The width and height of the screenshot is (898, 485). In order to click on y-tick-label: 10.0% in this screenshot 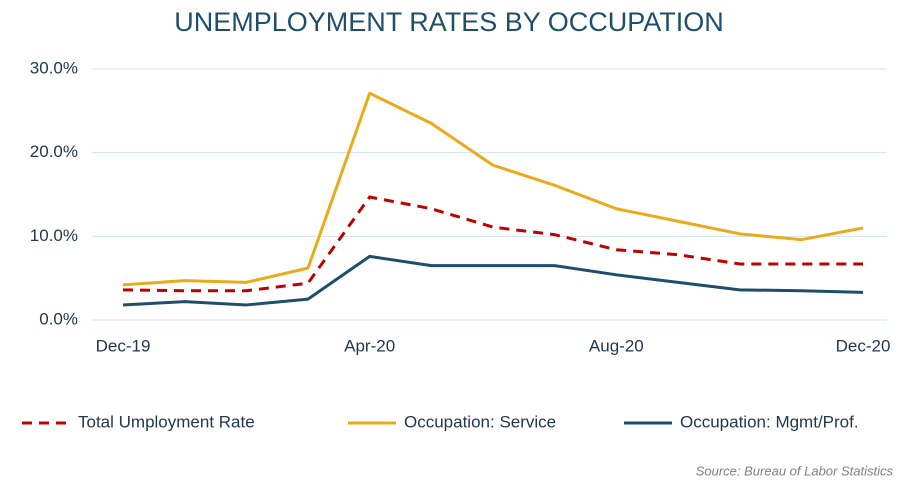, I will do `click(54, 235)`.